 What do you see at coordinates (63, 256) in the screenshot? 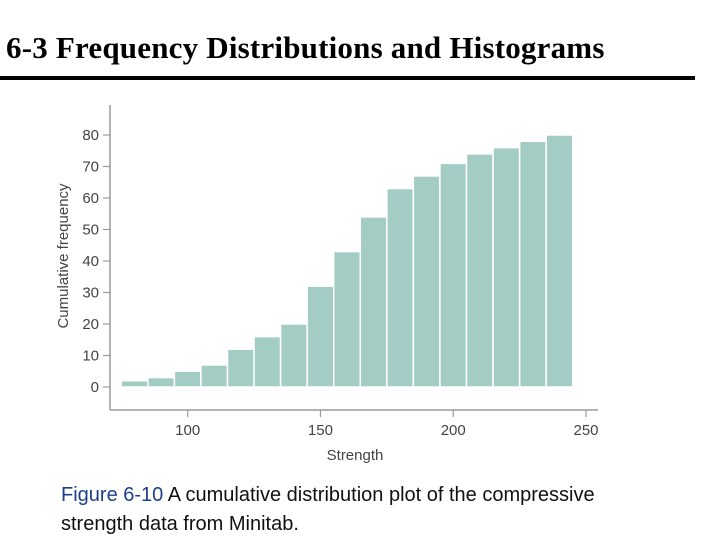
I see `y-axis-label: Cumulative frequency` at bounding box center [63, 256].